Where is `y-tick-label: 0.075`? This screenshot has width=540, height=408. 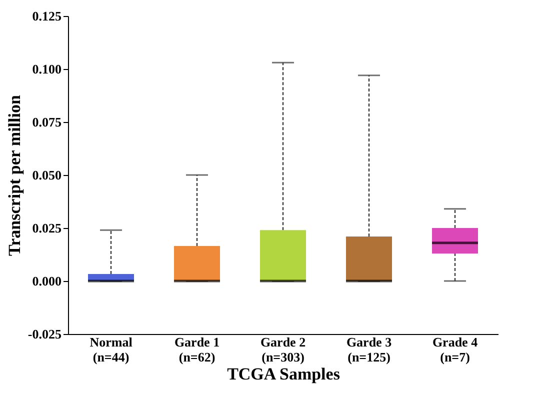
y-tick-label: 0.075 is located at coordinates (47, 122).